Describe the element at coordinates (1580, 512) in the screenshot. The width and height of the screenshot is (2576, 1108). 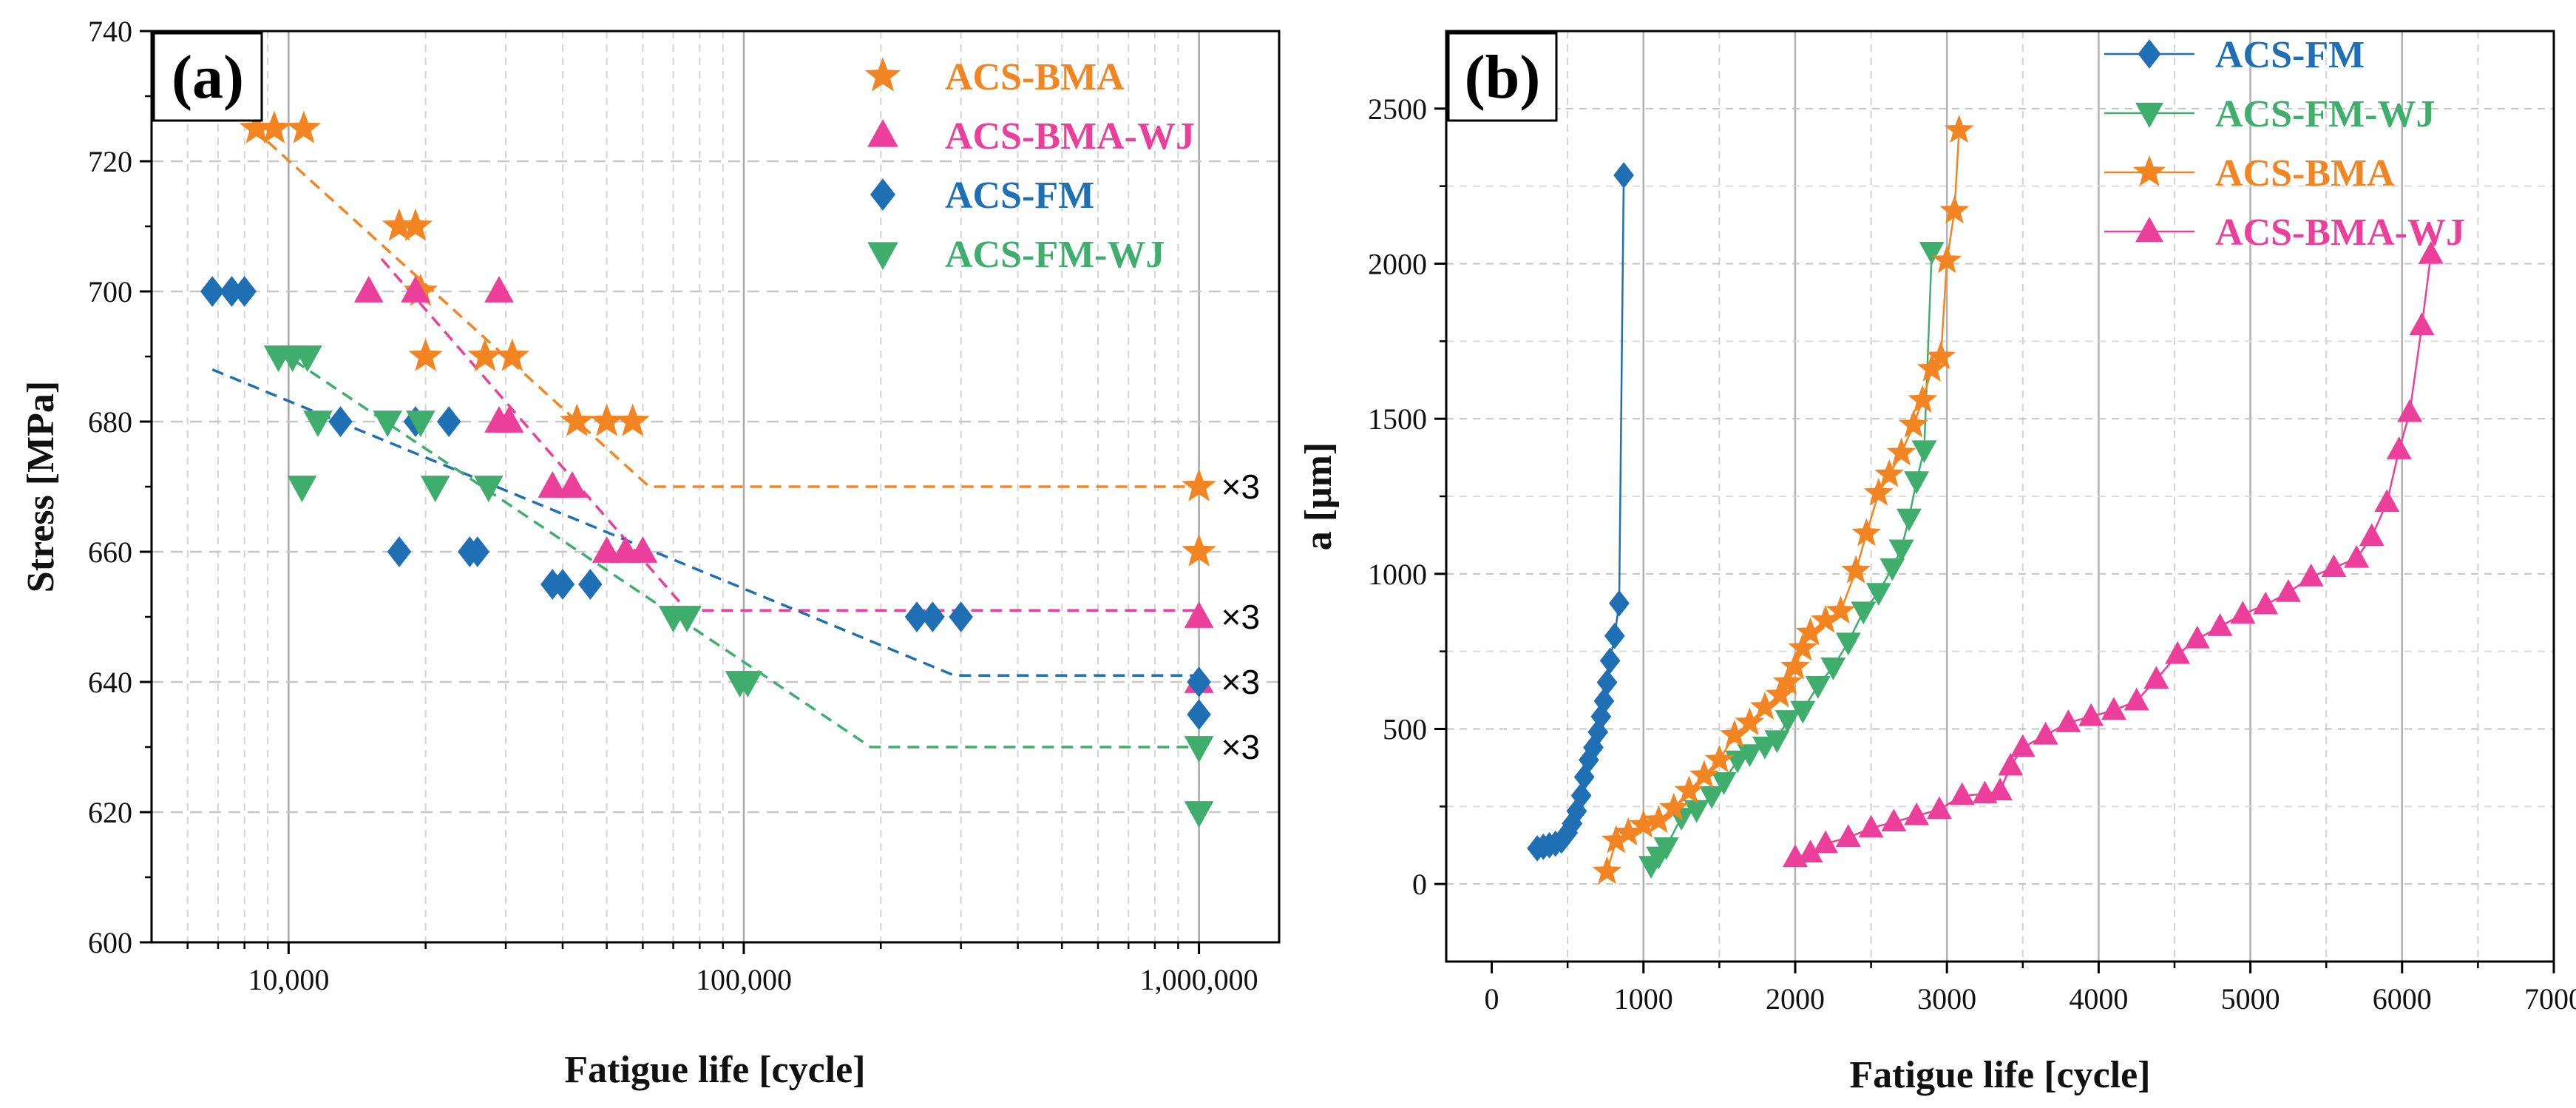
I see `series-line-acs-fm` at that location.